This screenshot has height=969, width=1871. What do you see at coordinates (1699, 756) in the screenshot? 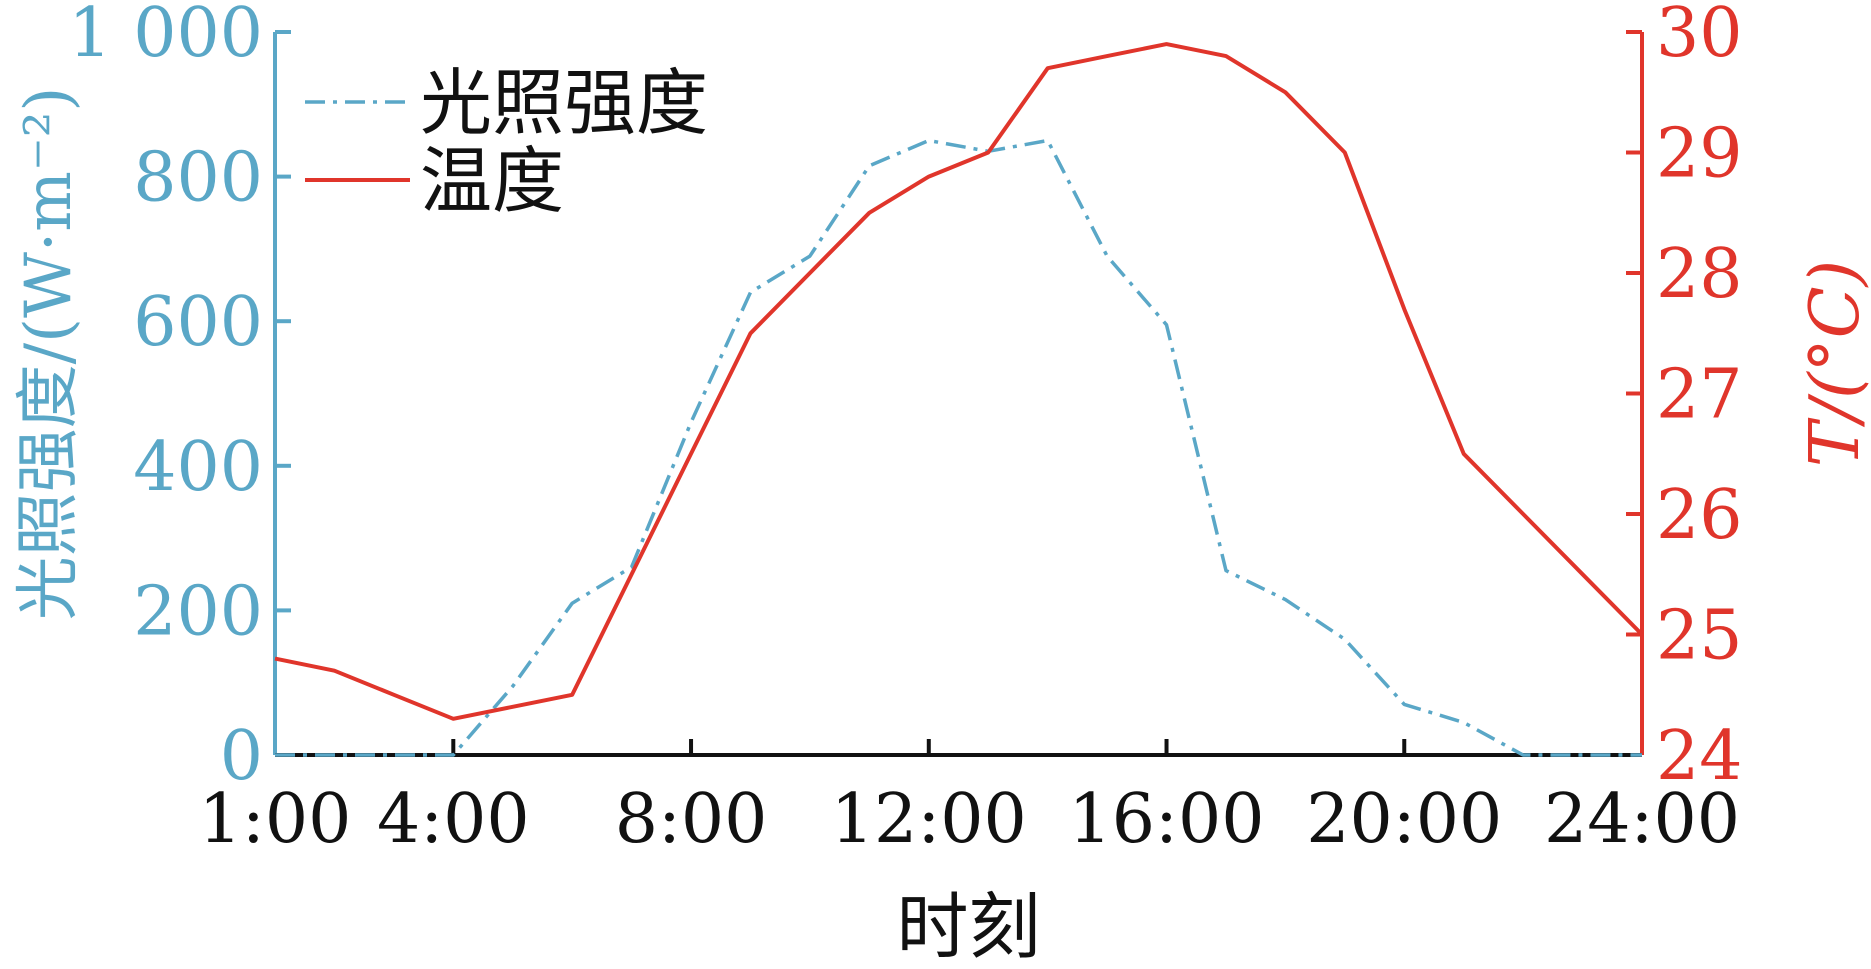
I see `right-tick-label: 24` at bounding box center [1699, 756].